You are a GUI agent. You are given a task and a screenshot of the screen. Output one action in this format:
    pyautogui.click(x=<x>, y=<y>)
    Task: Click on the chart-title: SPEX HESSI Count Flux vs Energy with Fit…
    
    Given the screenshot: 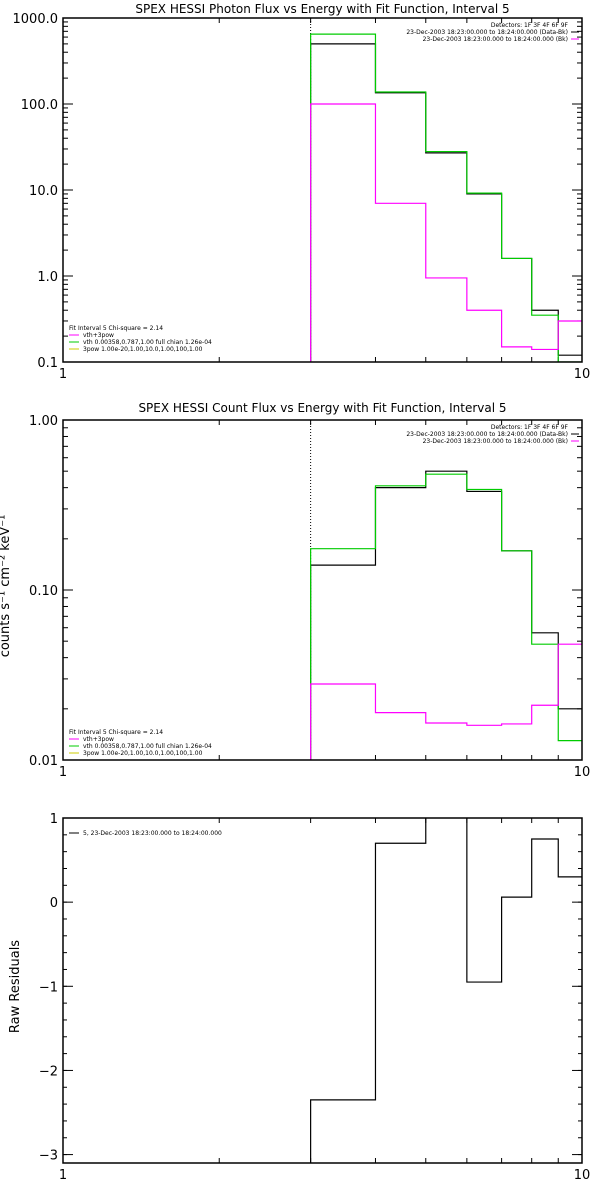 What is the action you would take?
    pyautogui.click(x=322, y=408)
    